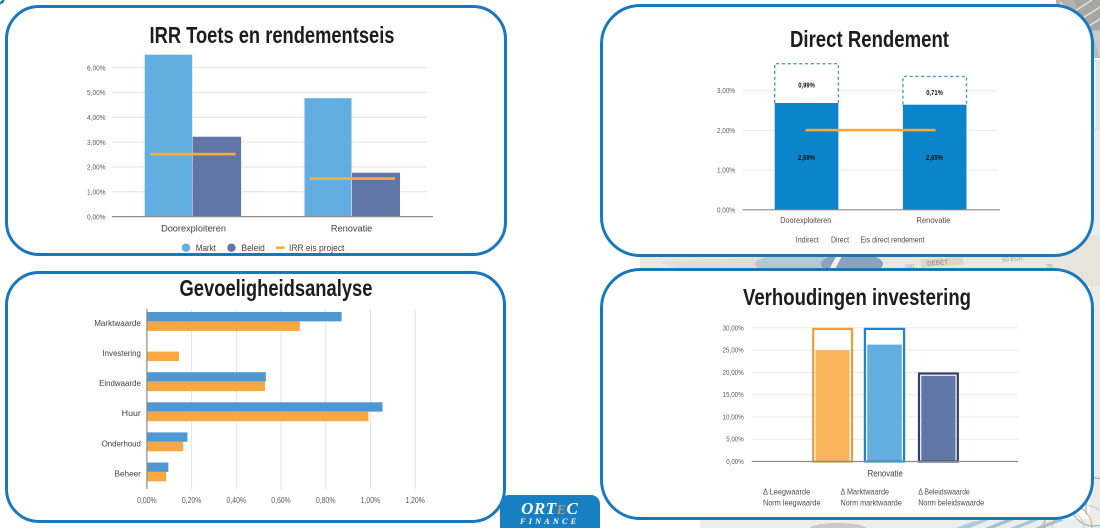  I want to click on svg-text: 2,65%, so click(934, 157).